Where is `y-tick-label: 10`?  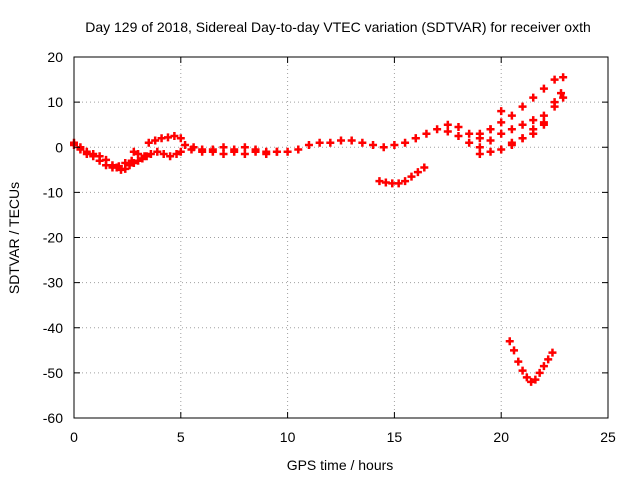
y-tick-label: 10 is located at coordinates (55, 102).